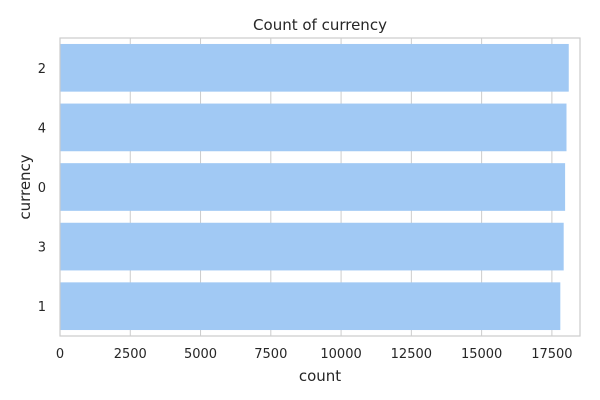  What do you see at coordinates (551, 354) in the screenshot?
I see `x-tick-label: 17500` at bounding box center [551, 354].